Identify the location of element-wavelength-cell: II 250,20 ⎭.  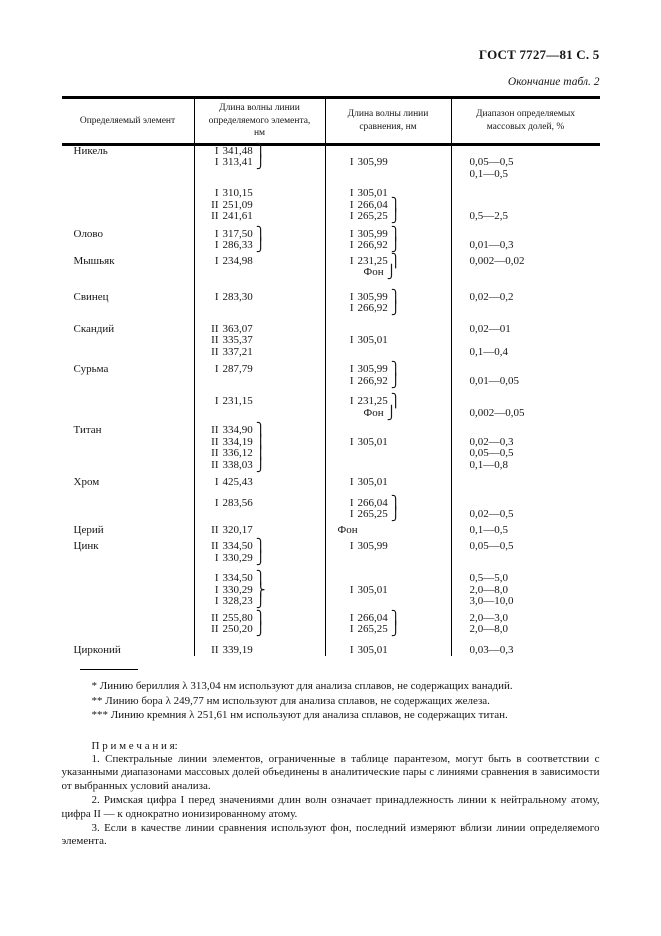
(259, 629).